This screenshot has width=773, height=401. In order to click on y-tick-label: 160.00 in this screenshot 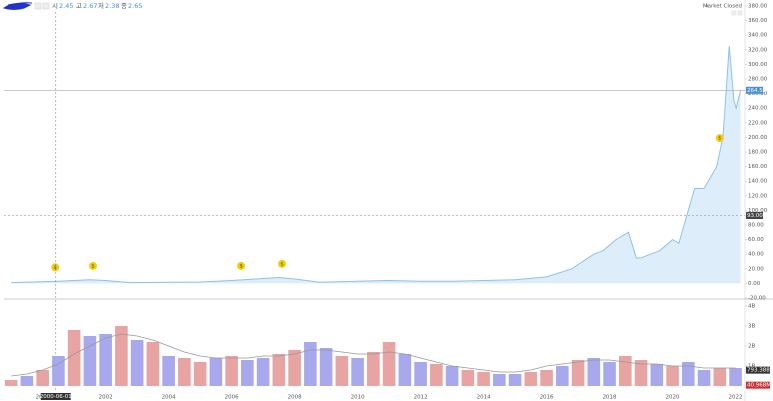, I will do `click(758, 167)`.